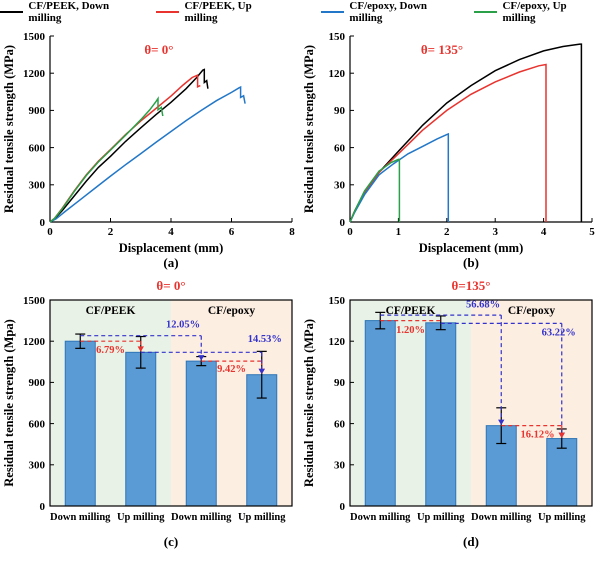 This screenshot has width=600, height=564. I want to click on legend-label: CF/PEEK, Down milling, so click(69, 12).